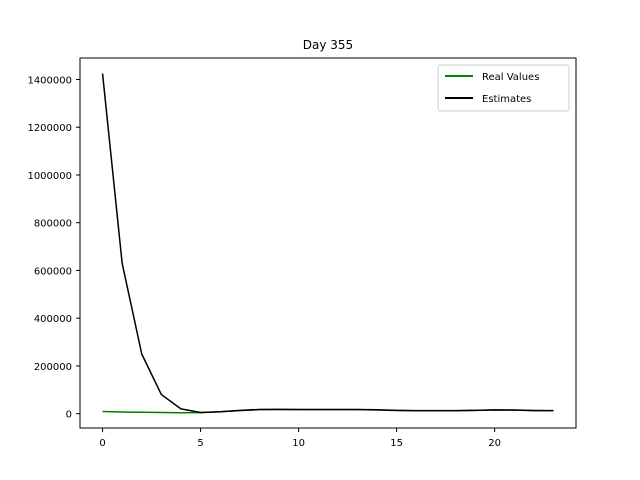 The image size is (640, 480). What do you see at coordinates (49, 176) in the screenshot?
I see `y-tick-label: 1000000` at bounding box center [49, 176].